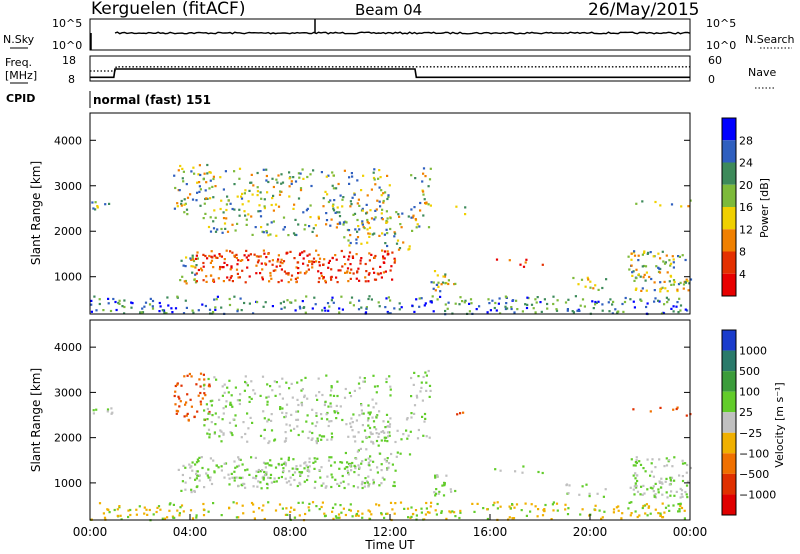 Image resolution: width=800 pixels, height=554 pixels. Describe the element at coordinates (750, 433) in the screenshot. I see `colorbar-tick-label: −25` at that location.